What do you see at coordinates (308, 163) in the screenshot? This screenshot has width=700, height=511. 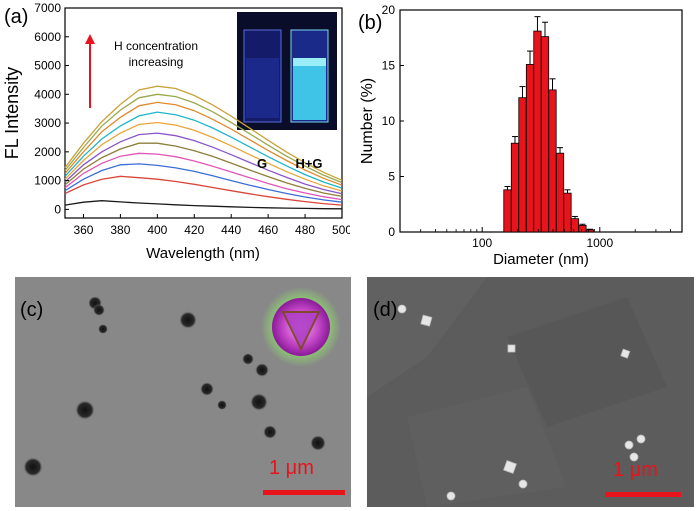 I see `inset-label-hg: H+G` at bounding box center [308, 163].